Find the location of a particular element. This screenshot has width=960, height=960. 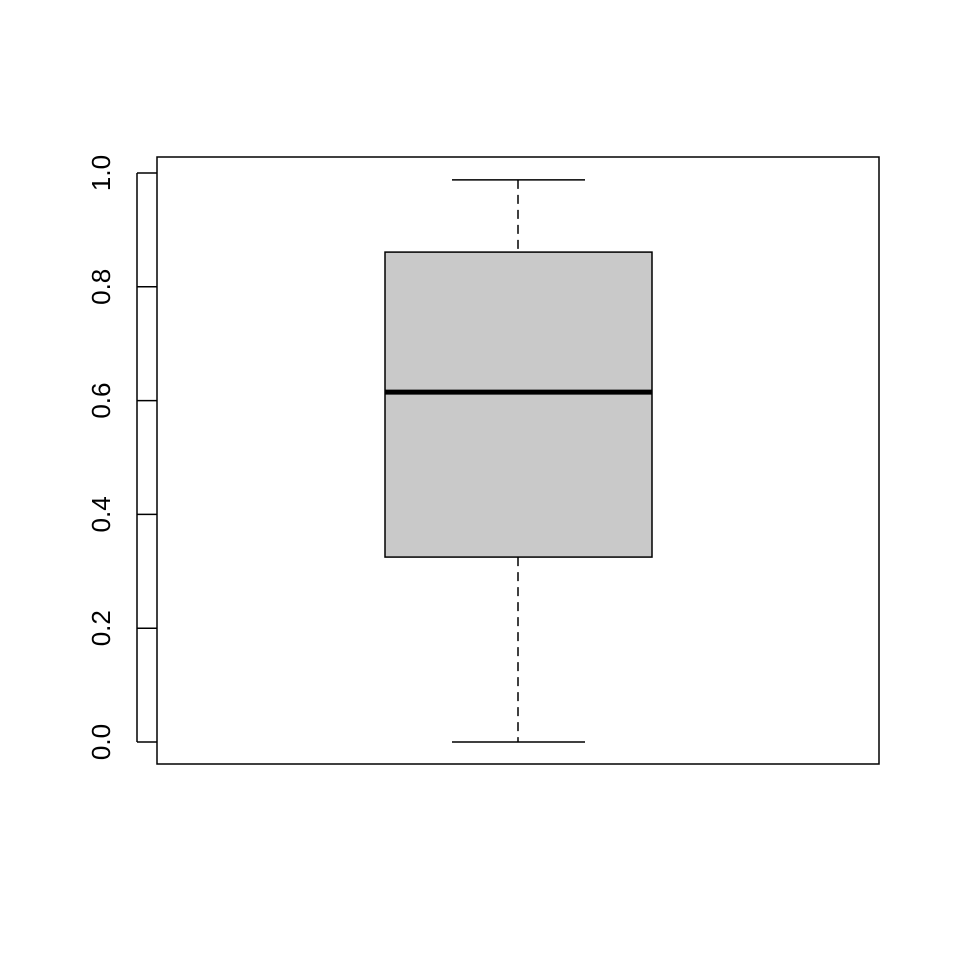

iqr-box is located at coordinates (518, 404).